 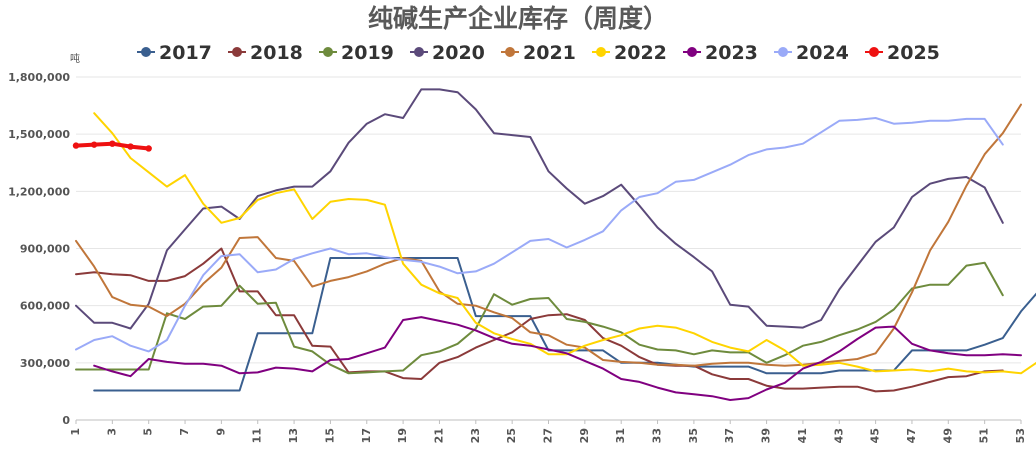 I want to click on y-tick-label: 0, so click(x=66, y=420).